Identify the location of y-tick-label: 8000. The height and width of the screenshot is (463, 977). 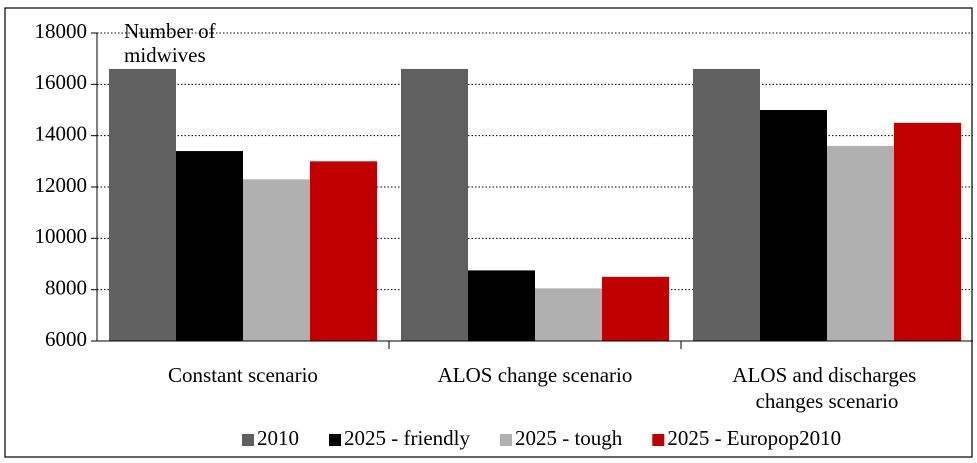
(66, 287).